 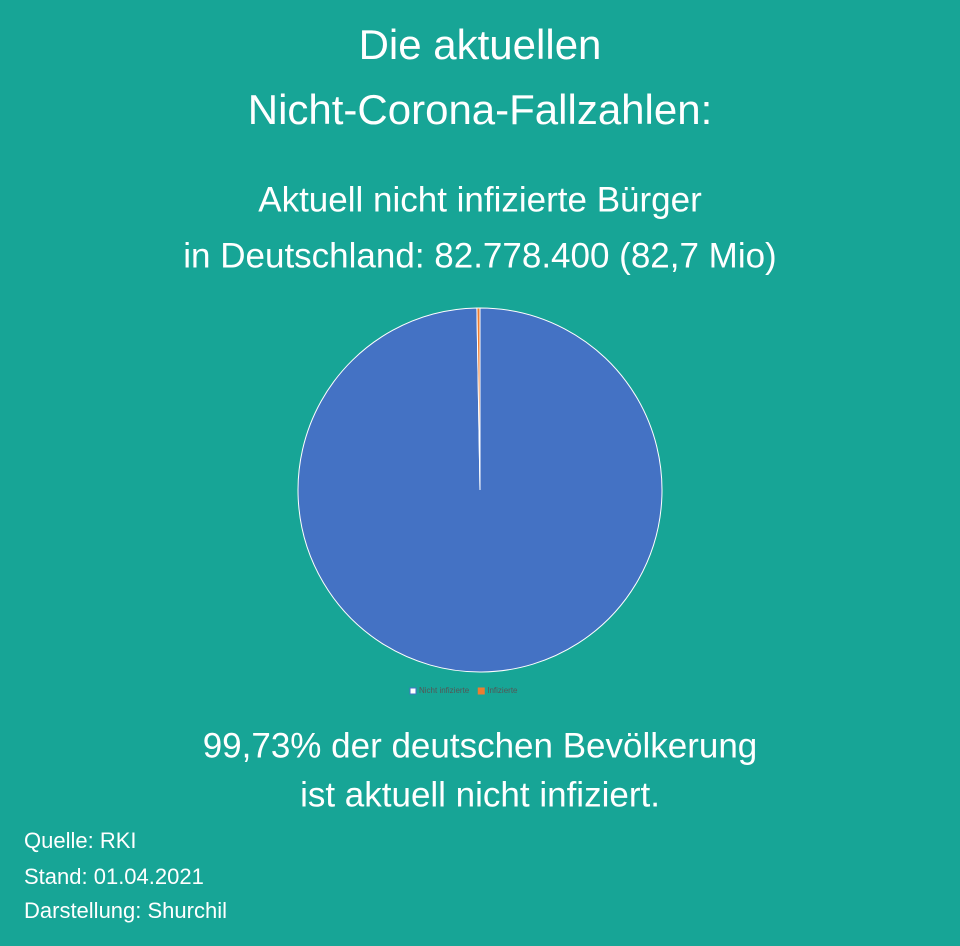 I want to click on subtitle: in Deutschland: 82.778.400 (82,7 Mio), so click(x=479, y=255).